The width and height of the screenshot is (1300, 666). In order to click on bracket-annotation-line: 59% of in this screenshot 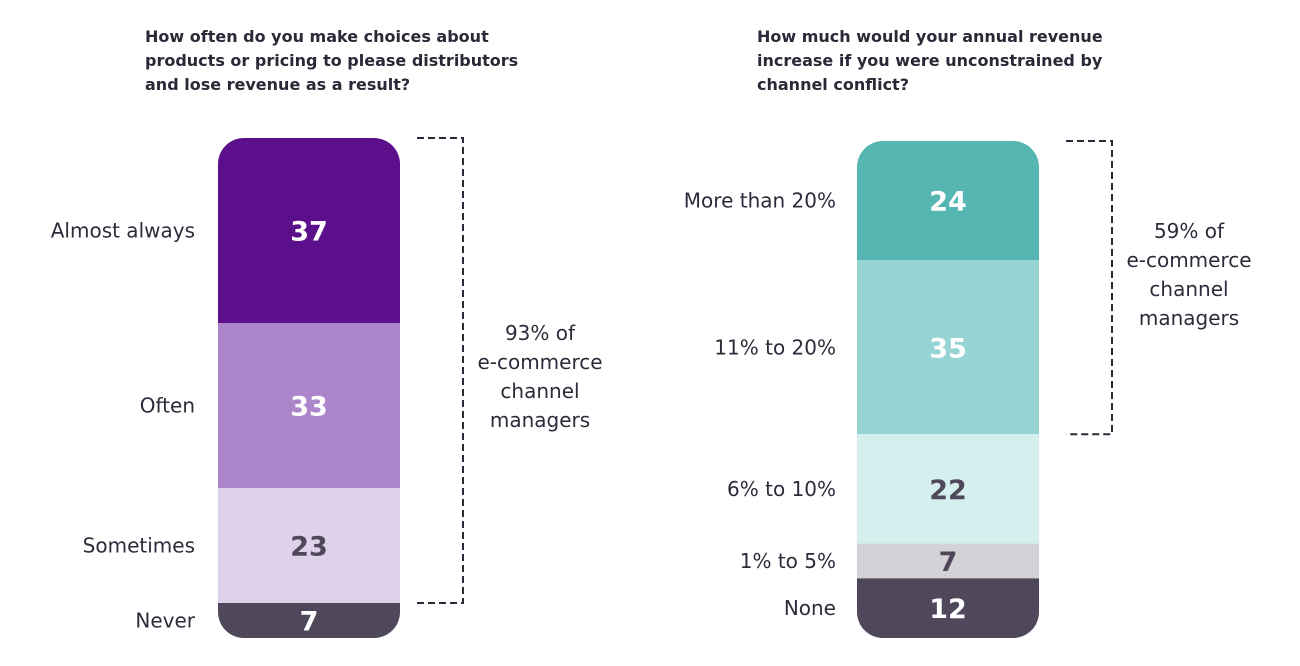, I will do `click(1189, 231)`.